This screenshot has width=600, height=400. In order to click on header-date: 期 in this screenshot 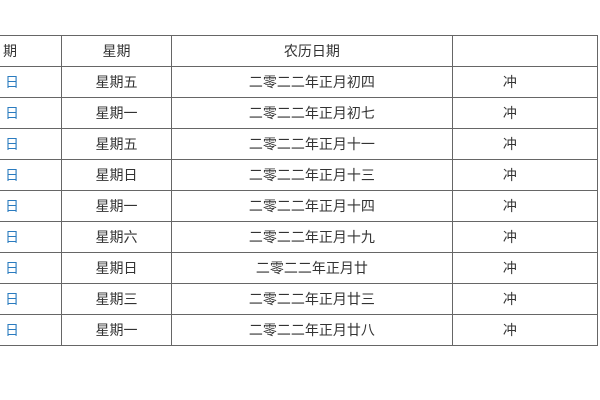, I will do `click(31, 51)`.